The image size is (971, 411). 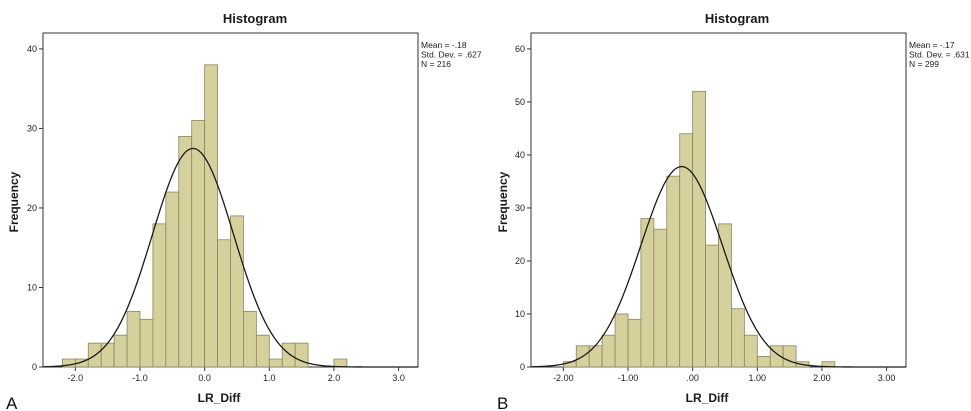 I want to click on stats-line: Std. Dev. = .631, so click(x=939, y=55).